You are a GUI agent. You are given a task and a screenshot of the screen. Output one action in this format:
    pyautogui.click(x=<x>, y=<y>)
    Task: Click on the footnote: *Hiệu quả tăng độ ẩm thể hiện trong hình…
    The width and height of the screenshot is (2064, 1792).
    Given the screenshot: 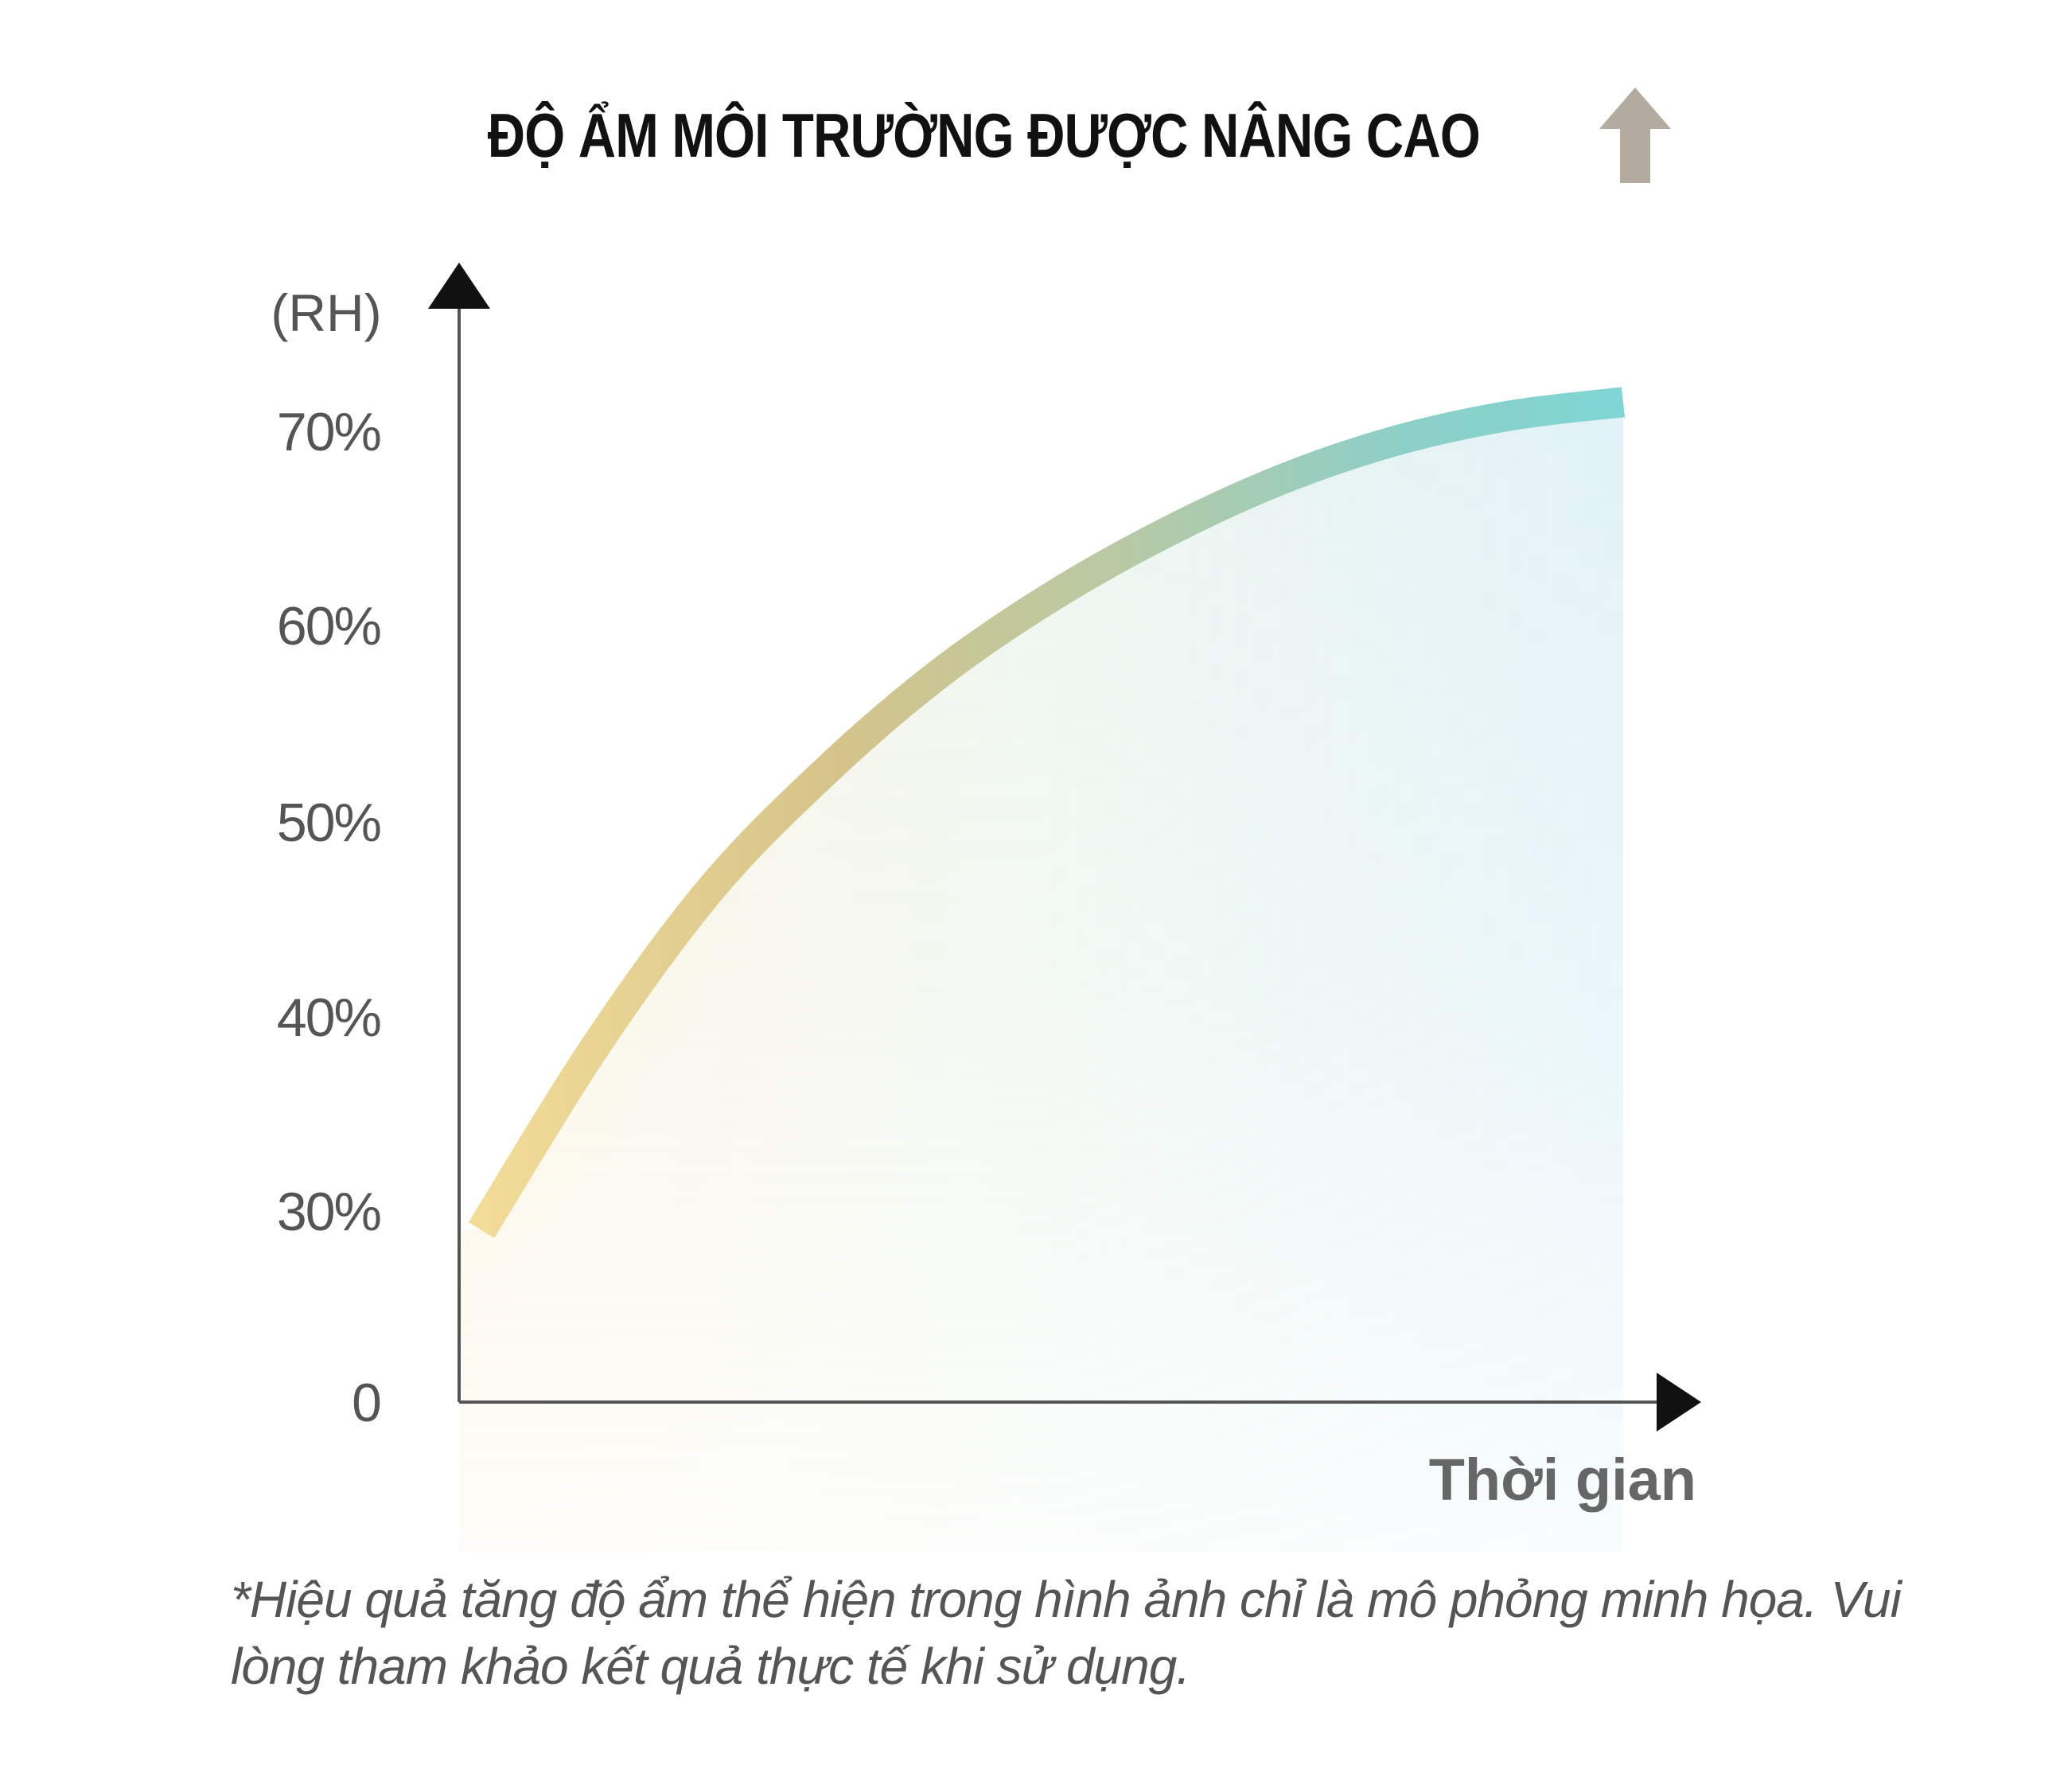 What is the action you would take?
    pyautogui.click(x=1066, y=1633)
    